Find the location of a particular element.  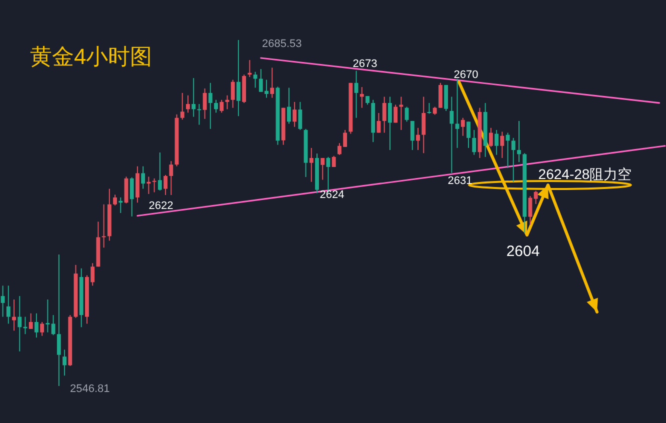

annotation: 2624 is located at coordinates (332, 195).